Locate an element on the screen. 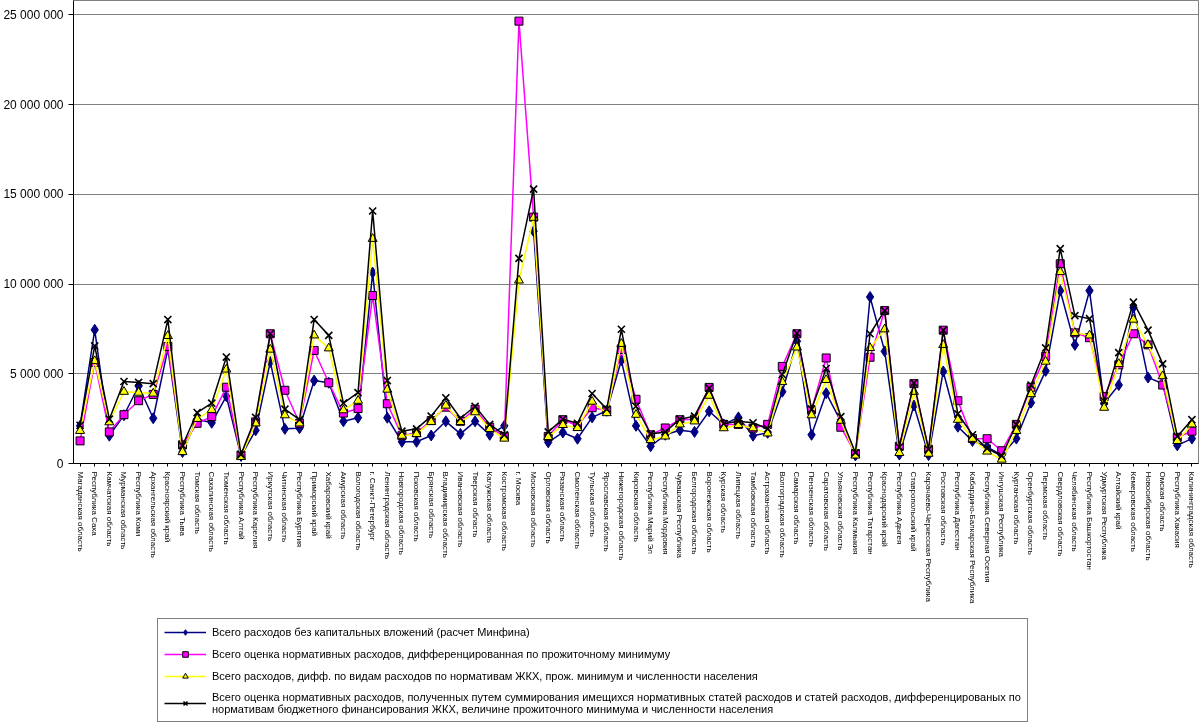 This screenshot has height=724, width=1202. x-tick-label: Кемеровская область is located at coordinates (1133, 511).